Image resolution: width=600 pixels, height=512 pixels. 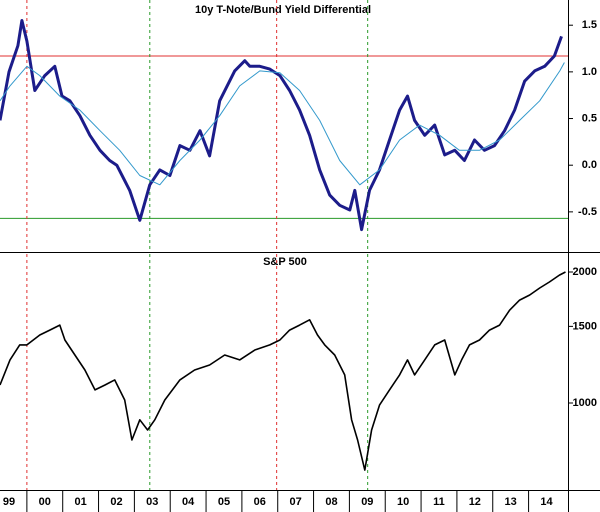 What do you see at coordinates (585, 272) in the screenshot?
I see `y-tick-label: 2000` at bounding box center [585, 272].